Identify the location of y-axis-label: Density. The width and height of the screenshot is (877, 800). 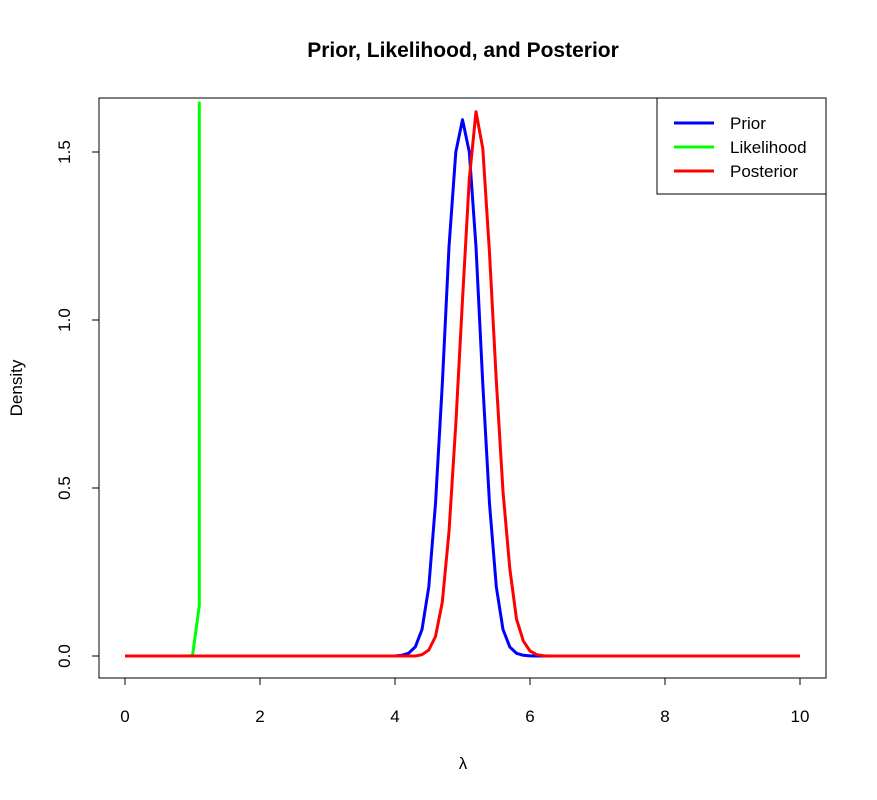
(16, 387).